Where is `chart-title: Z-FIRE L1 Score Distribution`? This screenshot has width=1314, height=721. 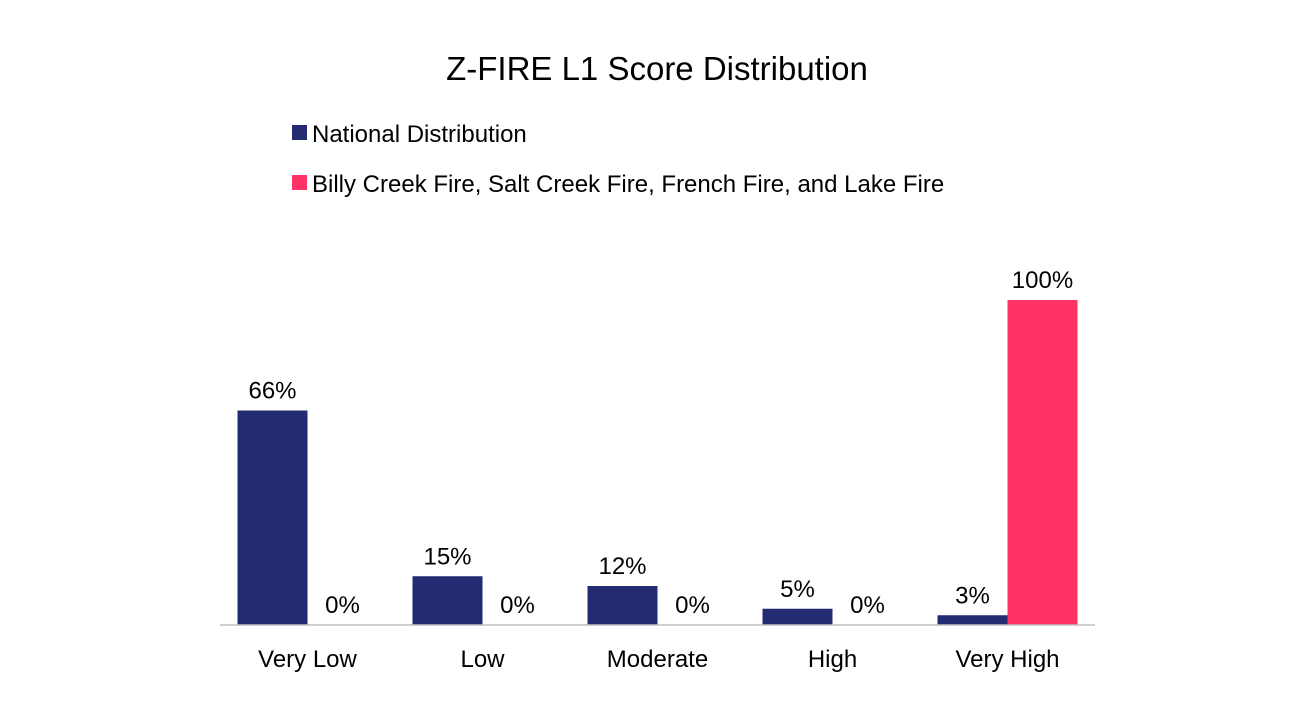
chart-title: Z-FIRE L1 Score Distribution is located at coordinates (657, 68).